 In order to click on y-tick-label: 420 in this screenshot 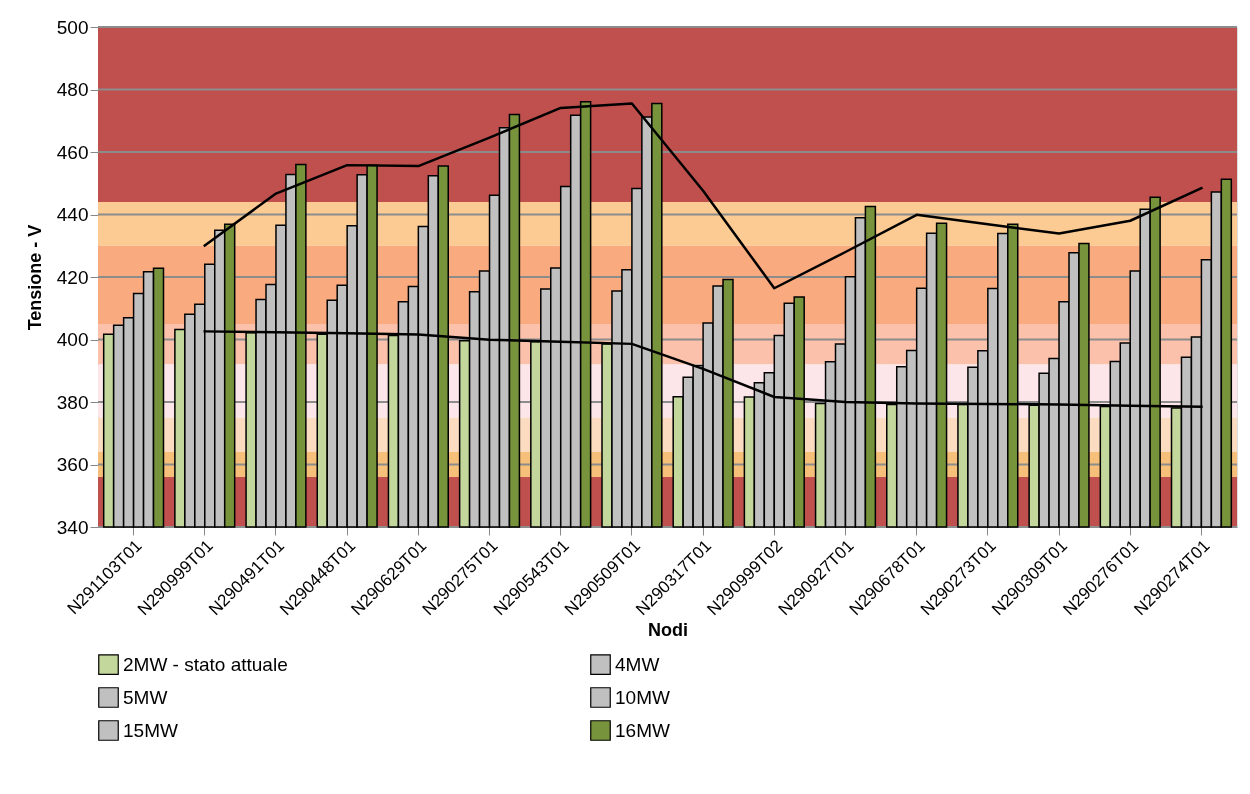, I will do `click(72, 277)`.